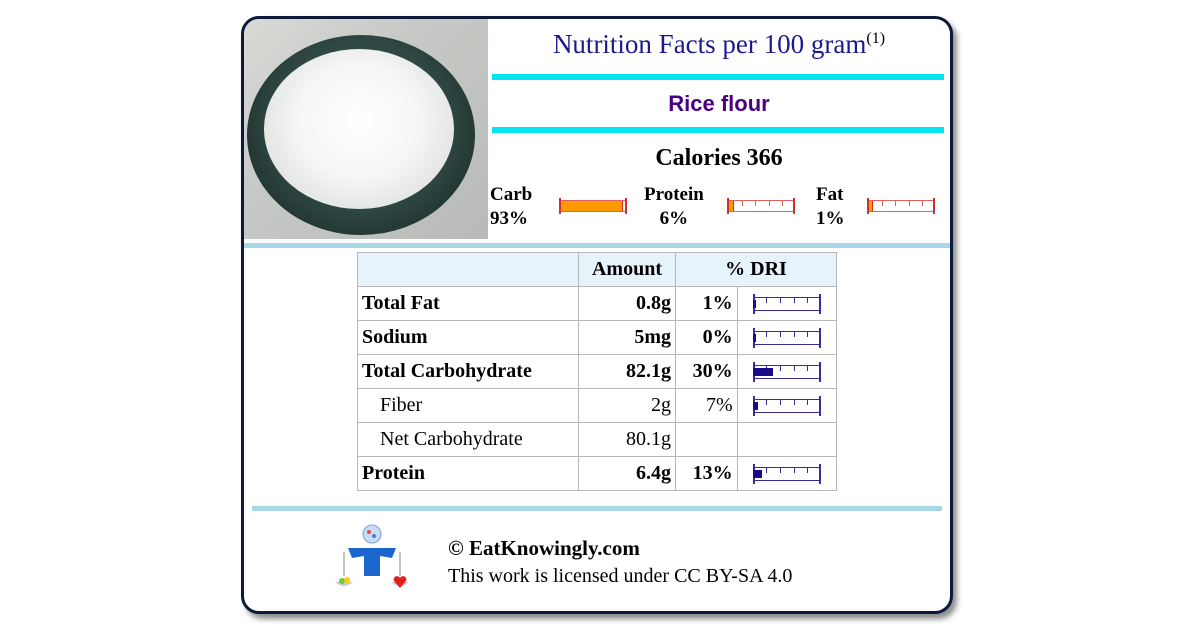 The height and width of the screenshot is (630, 1200). I want to click on copyright-text: © EatKnowingly.com, so click(544, 548).